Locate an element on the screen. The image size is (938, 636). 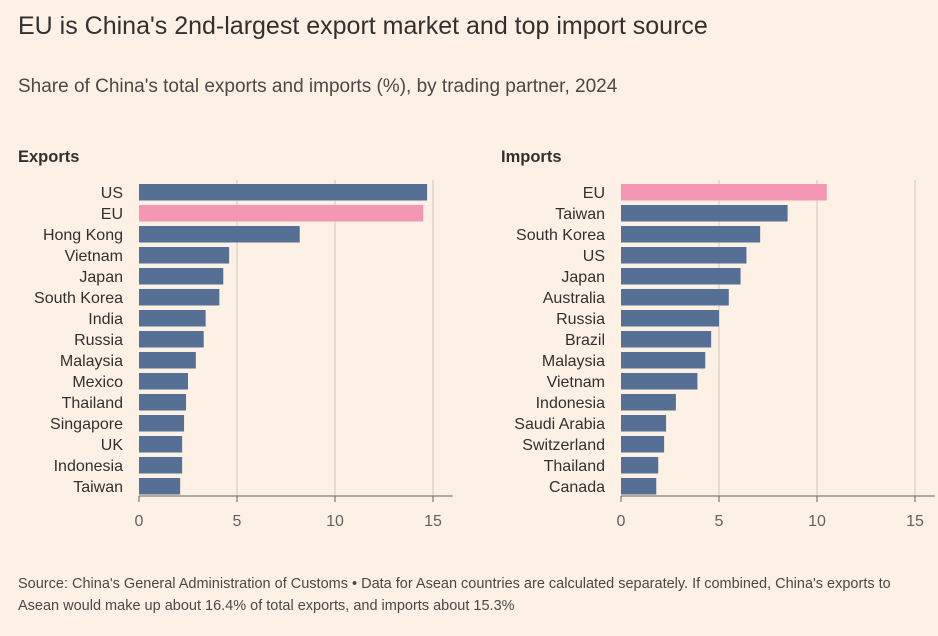
tick-label-exports: 15 is located at coordinates (433, 521).